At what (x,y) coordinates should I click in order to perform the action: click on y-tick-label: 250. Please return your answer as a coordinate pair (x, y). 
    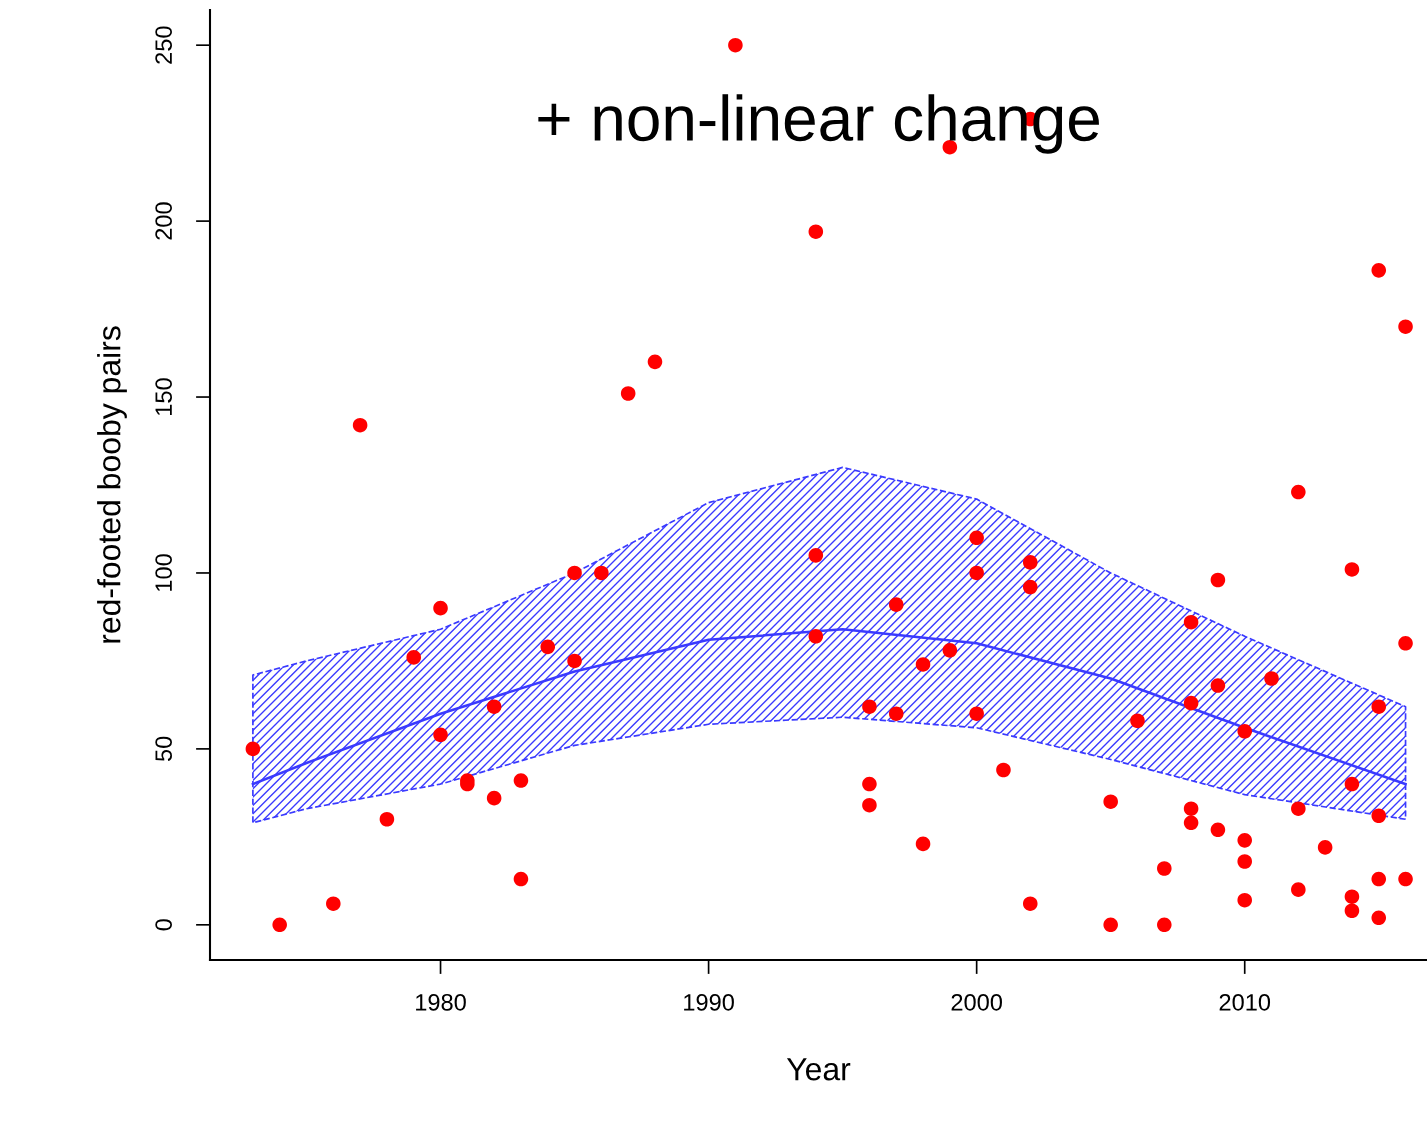
    Looking at the image, I should click on (163, 45).